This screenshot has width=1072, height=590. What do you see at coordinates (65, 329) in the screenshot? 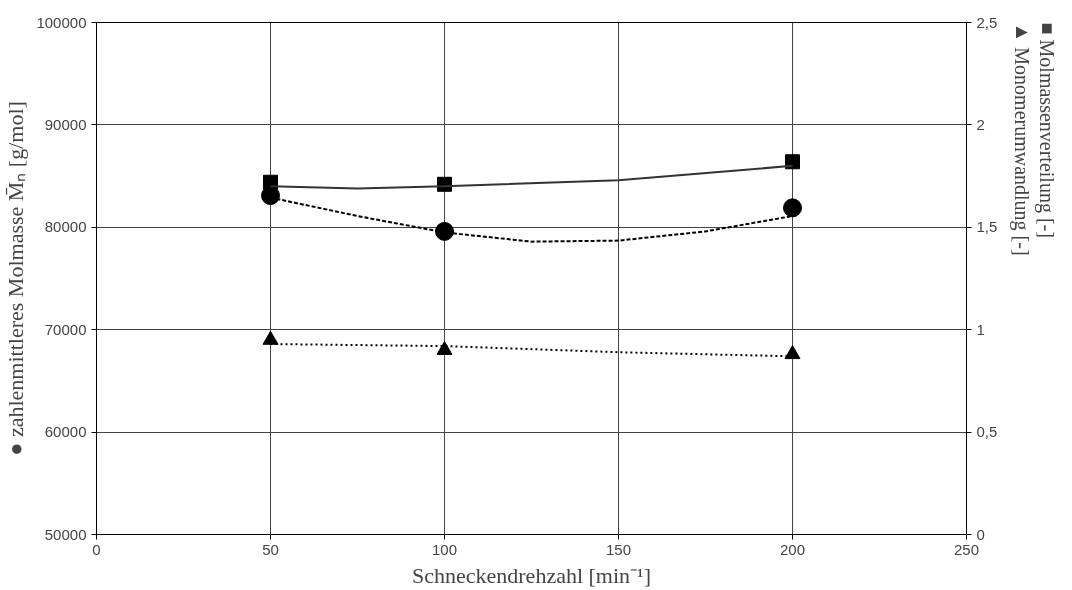
I see `y-tick-label: 70000` at bounding box center [65, 329].